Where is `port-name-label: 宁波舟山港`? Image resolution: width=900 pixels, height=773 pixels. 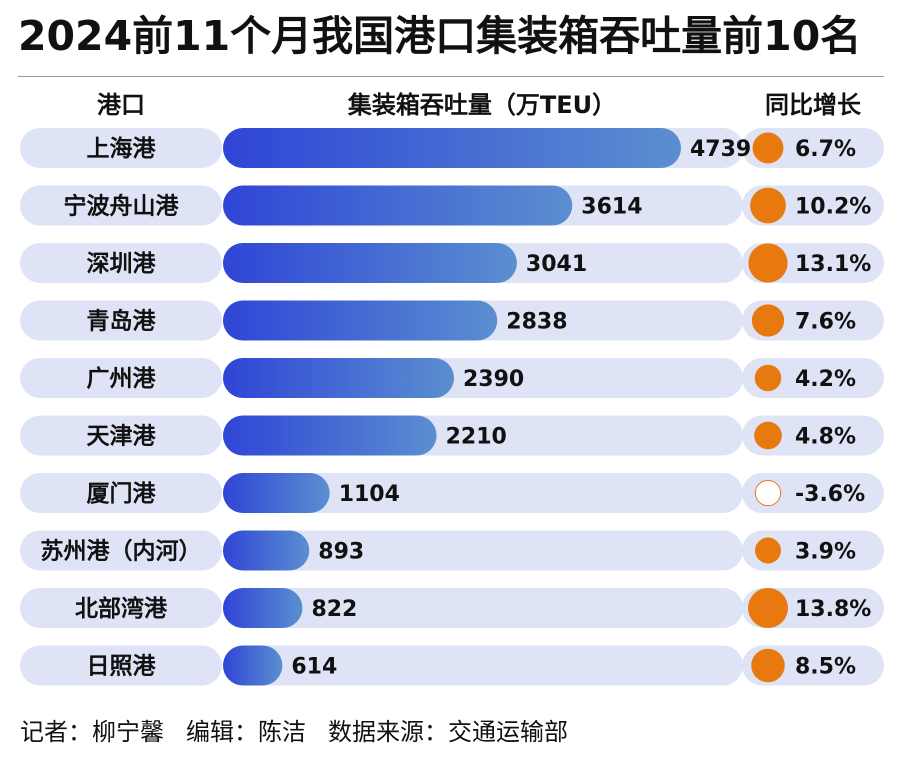
port-name-label: 宁波舟山港 is located at coordinates (122, 206).